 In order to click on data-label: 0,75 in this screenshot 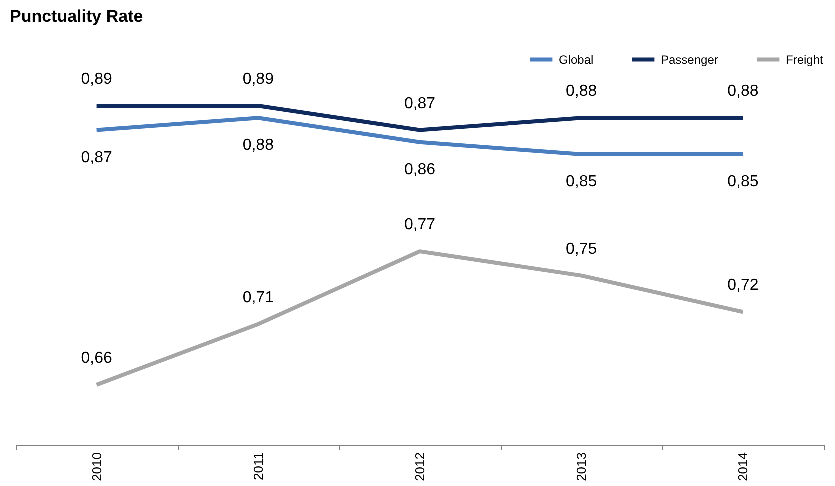, I will do `click(582, 249)`.